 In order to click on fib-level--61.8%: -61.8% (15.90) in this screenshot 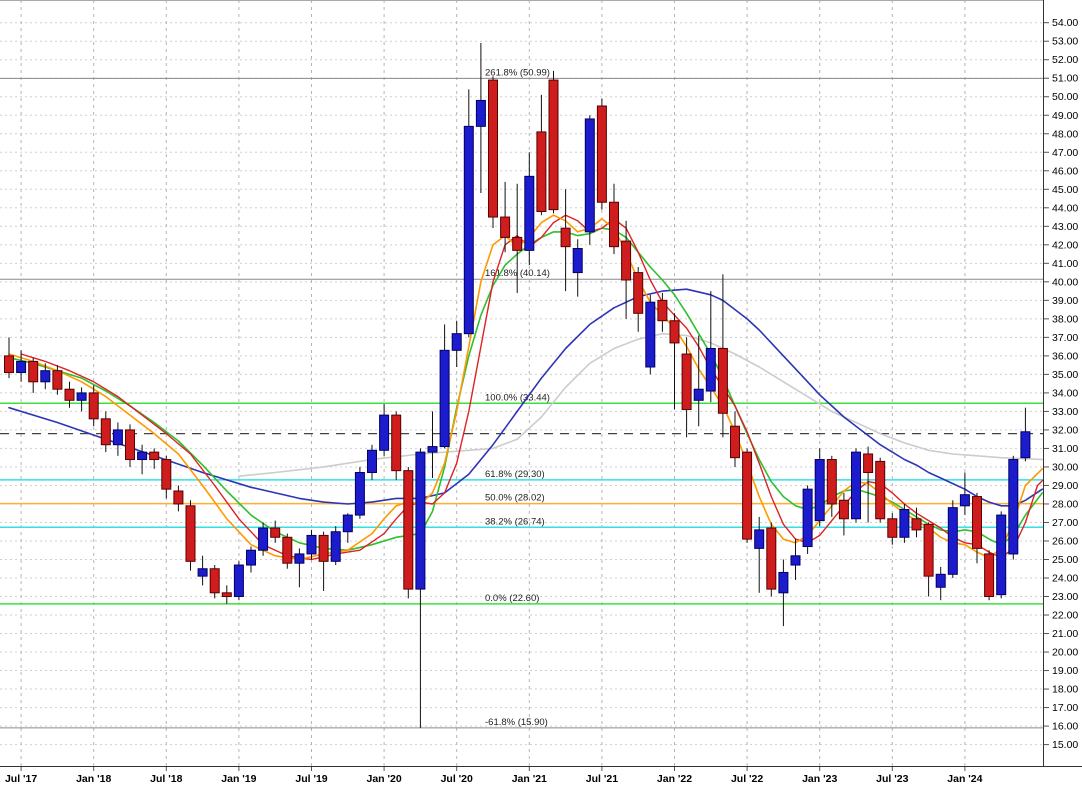, I will do `click(521, 723)`.